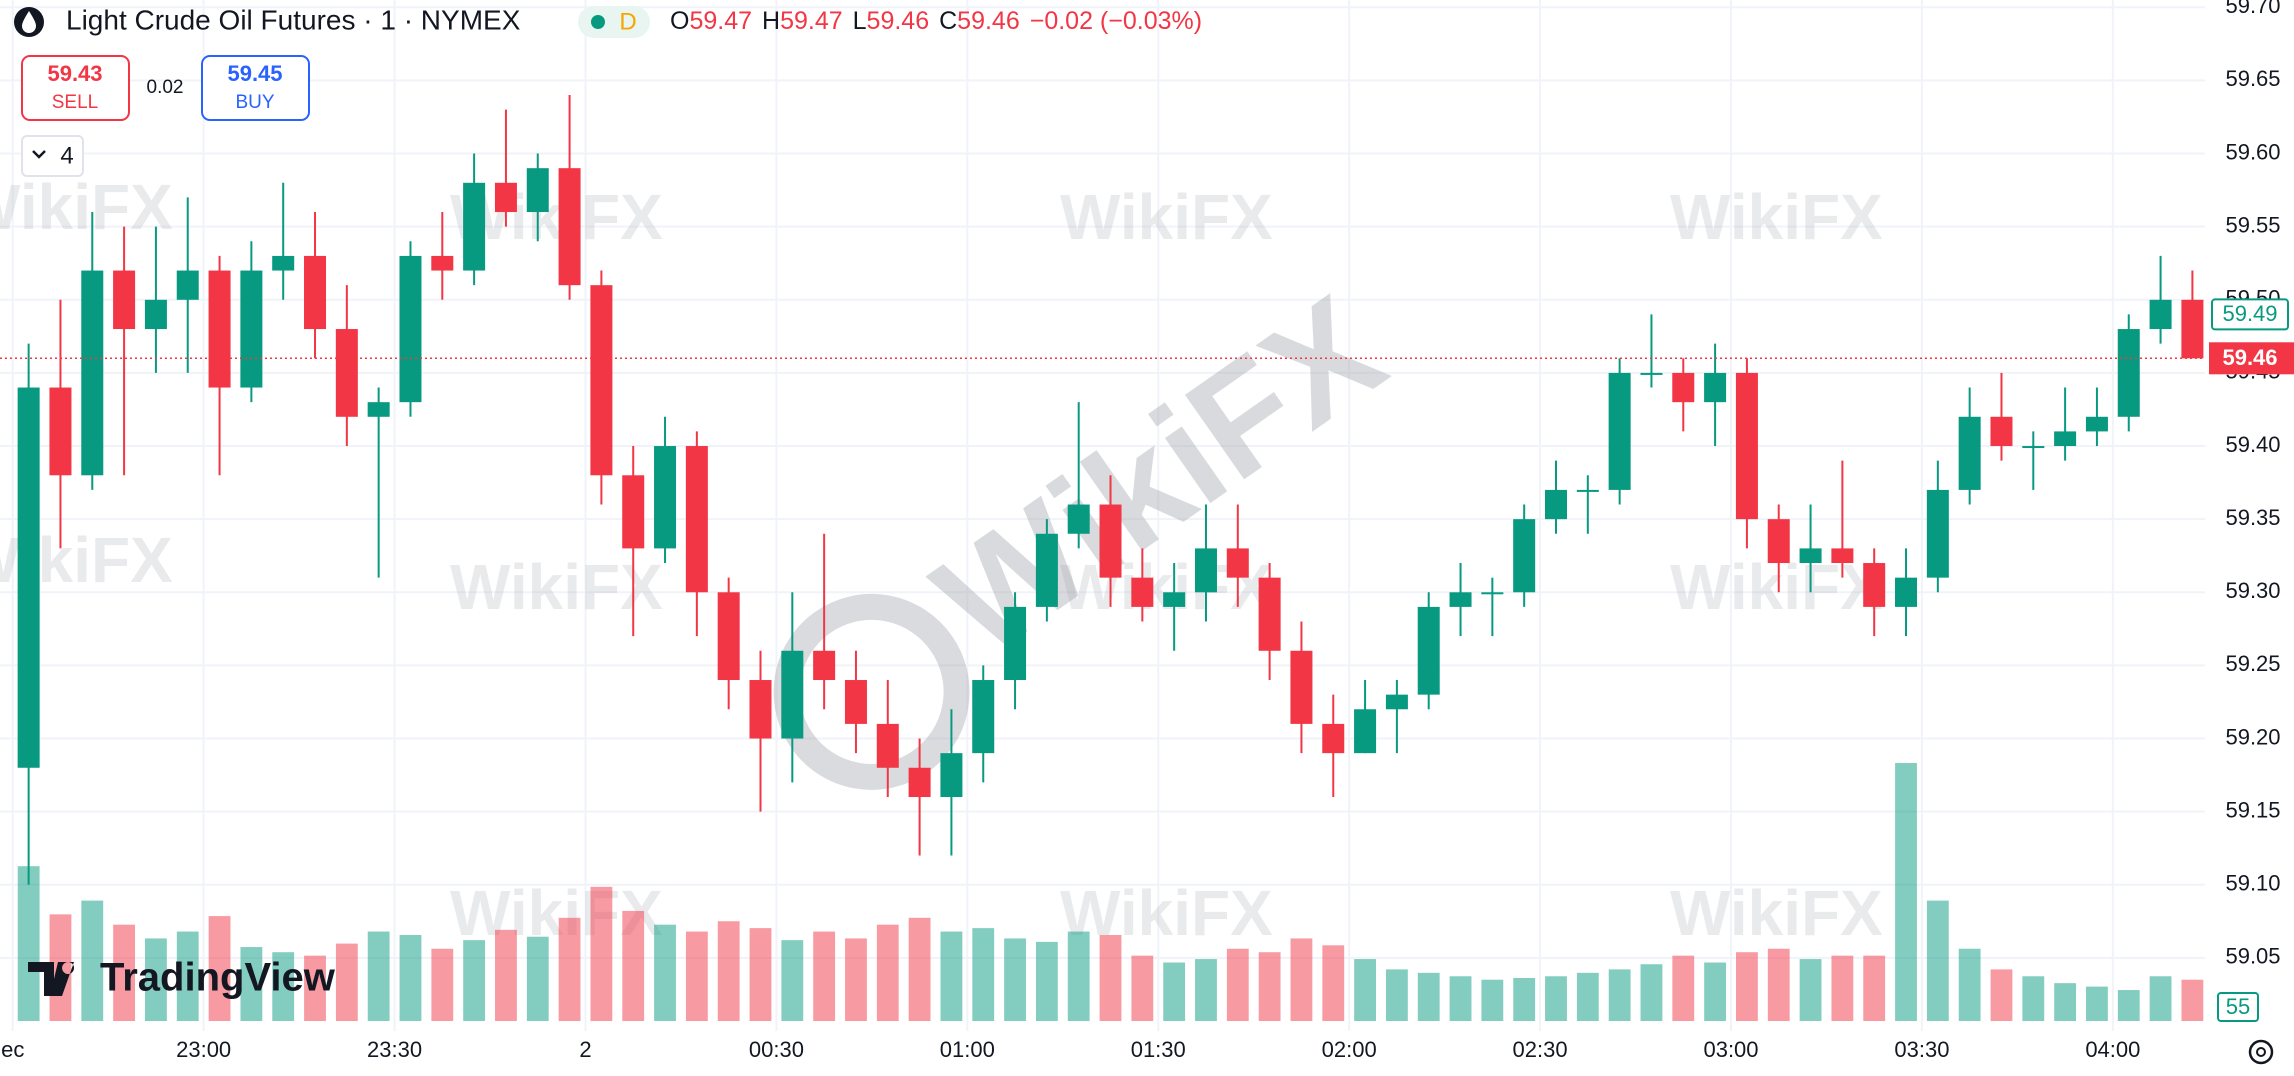  What do you see at coordinates (254, 102) in the screenshot?
I see `buy-label: BUY` at bounding box center [254, 102].